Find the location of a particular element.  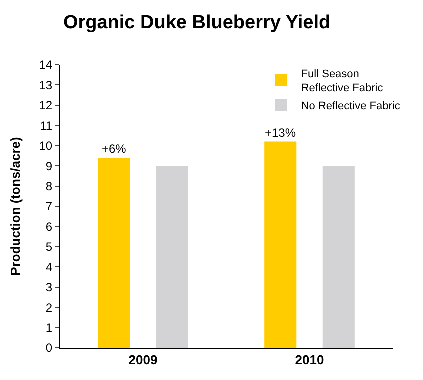

y-tick-label: 7 is located at coordinates (49, 207).